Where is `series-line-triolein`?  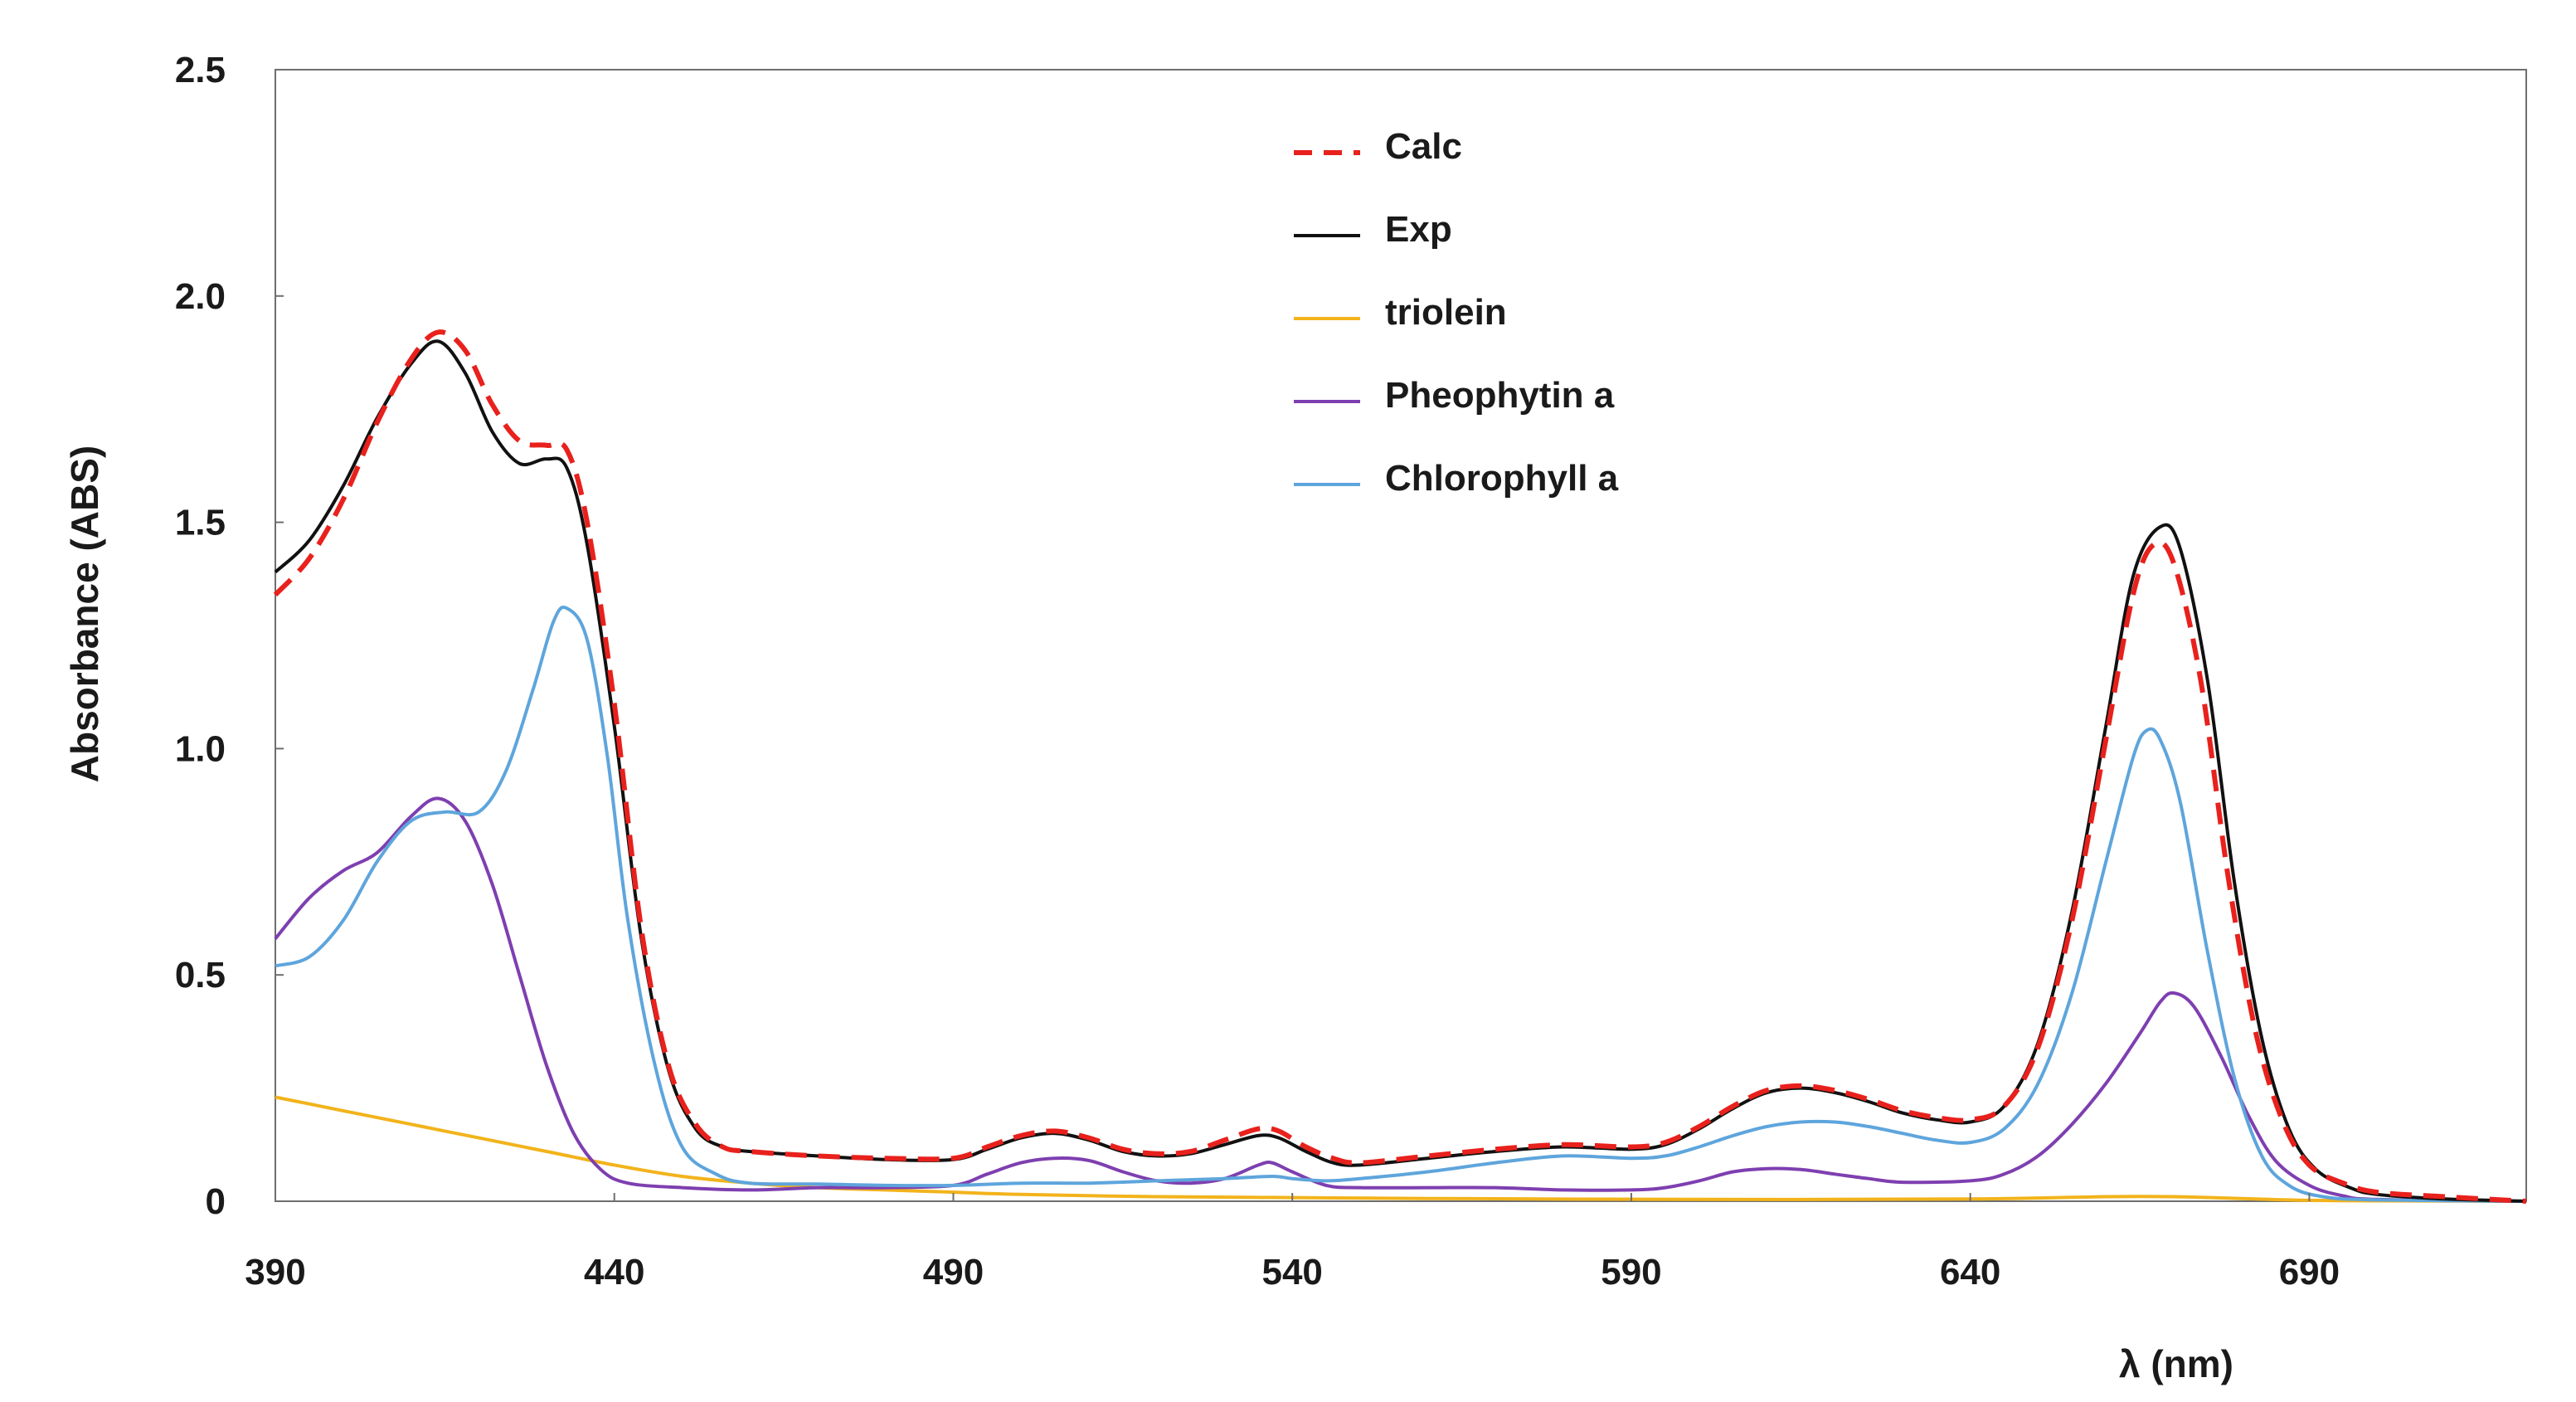 series-line-triolein is located at coordinates (1401, 1149).